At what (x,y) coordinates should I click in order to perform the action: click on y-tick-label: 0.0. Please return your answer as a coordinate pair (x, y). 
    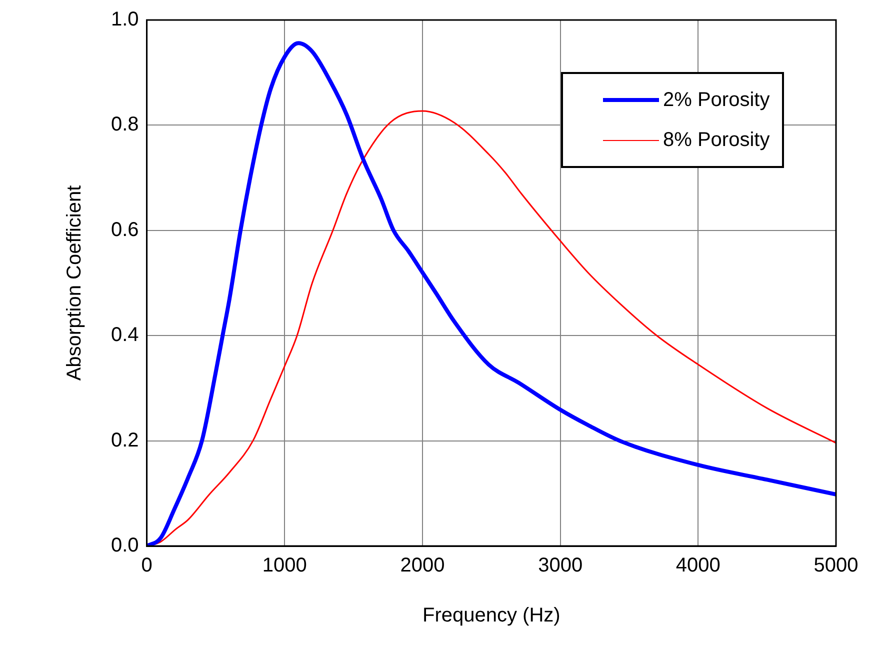
    Looking at the image, I should click on (124, 545).